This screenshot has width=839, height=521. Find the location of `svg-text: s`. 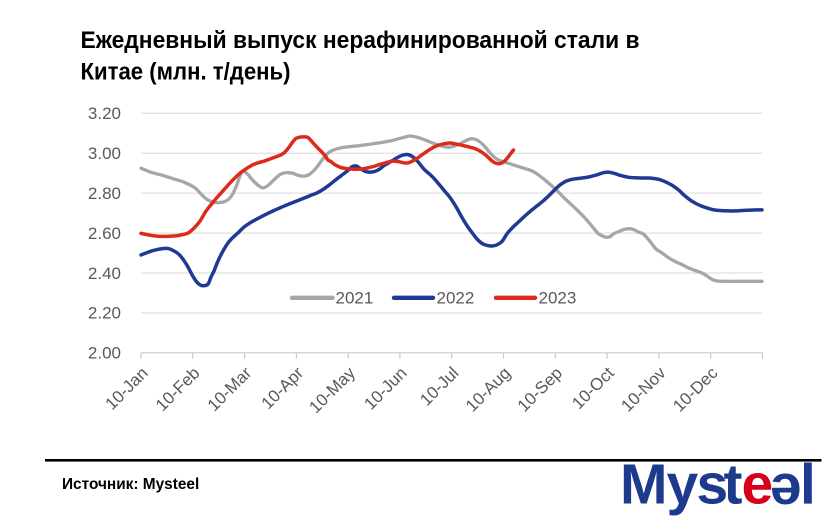

svg-text: s is located at coordinates (713, 485).